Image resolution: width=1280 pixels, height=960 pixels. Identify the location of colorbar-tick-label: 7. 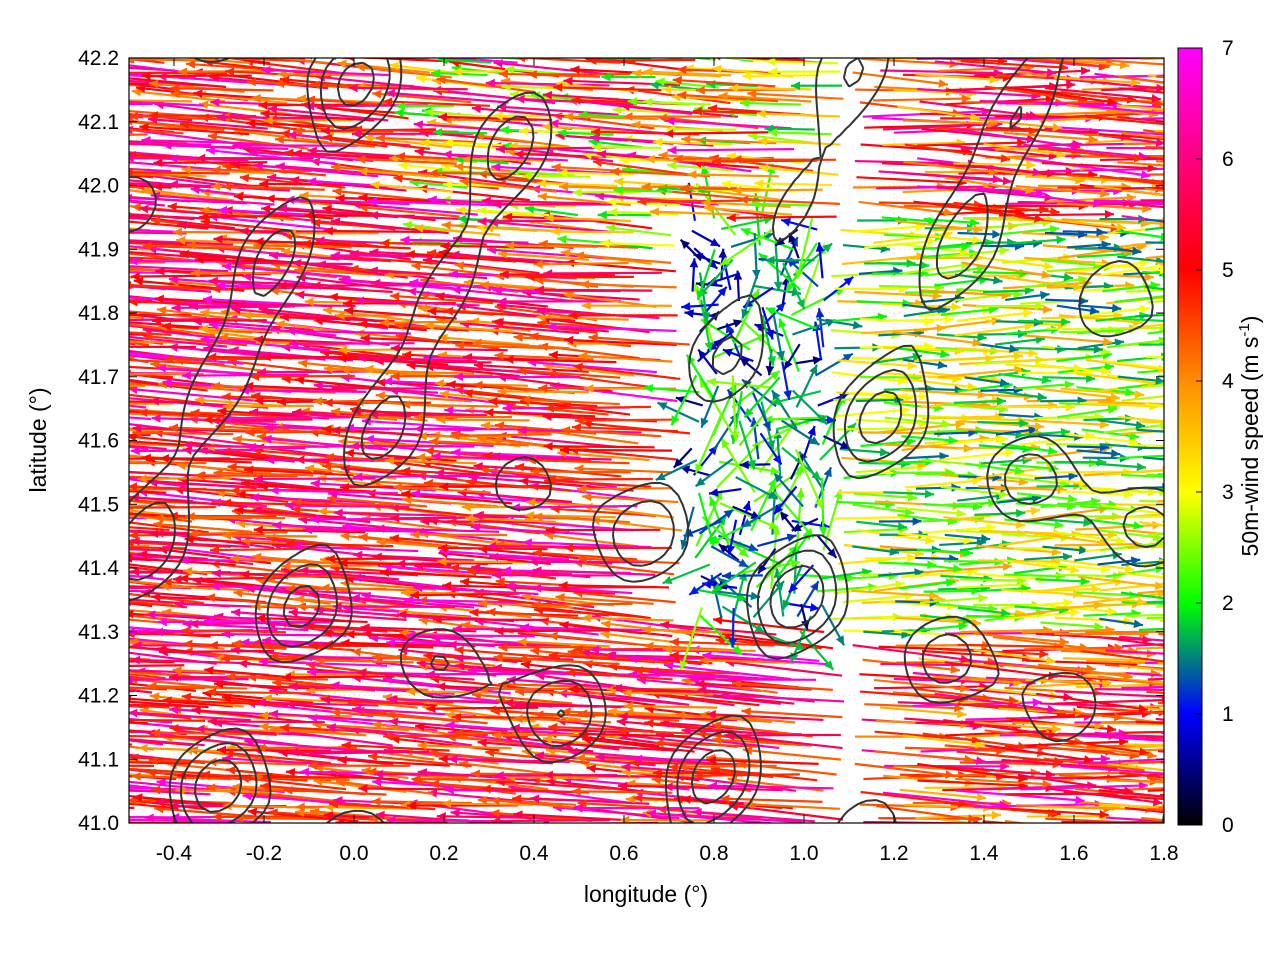
(1228, 48).